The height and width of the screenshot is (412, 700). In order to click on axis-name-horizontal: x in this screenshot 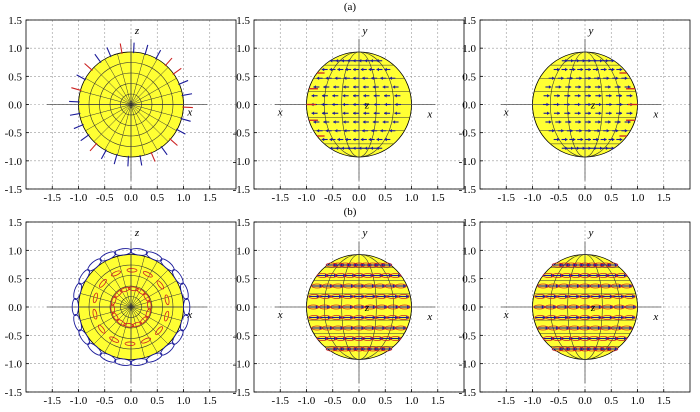, I will do `click(189, 113)`.